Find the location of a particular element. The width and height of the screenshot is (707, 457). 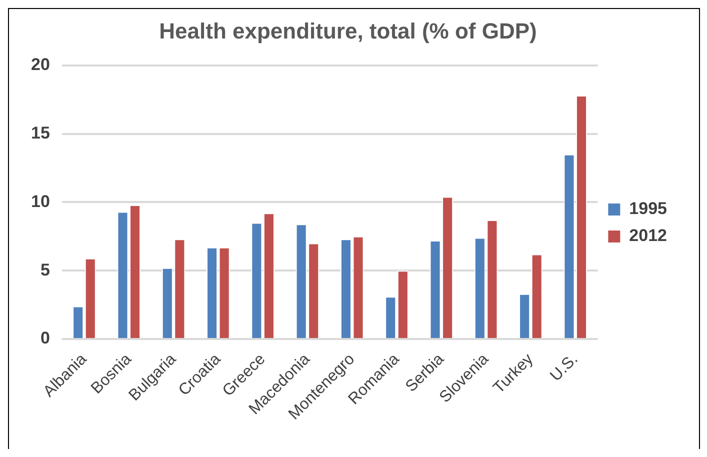

y-tick-label: 15 is located at coordinates (40, 133).